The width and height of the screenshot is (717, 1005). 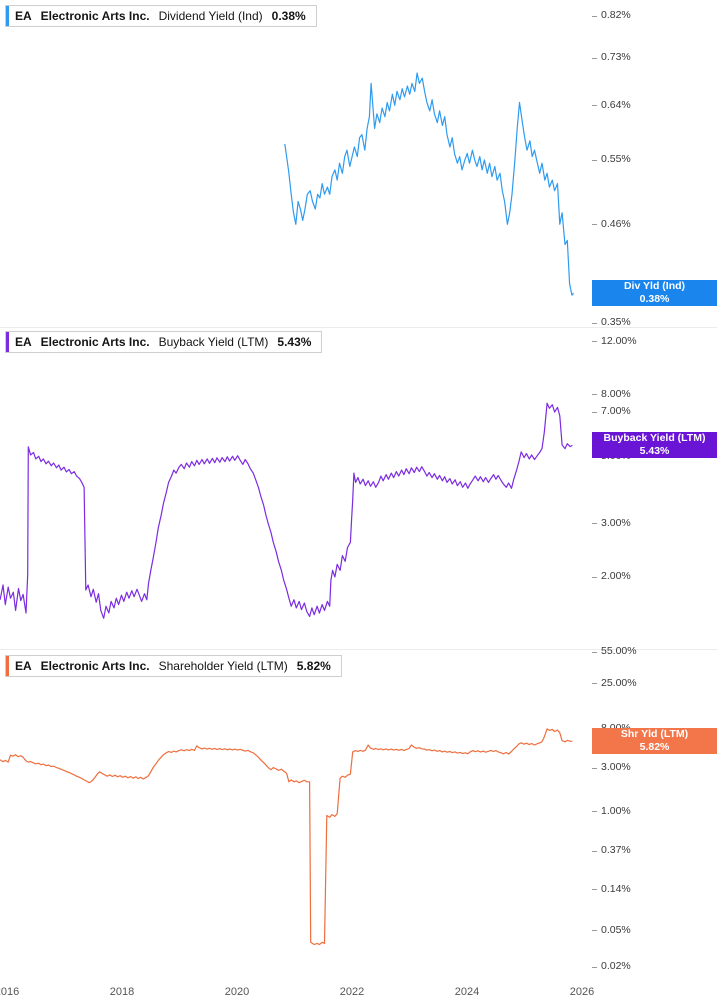 What do you see at coordinates (10, 992) in the screenshot?
I see `x-tick-label: 2016` at bounding box center [10, 992].